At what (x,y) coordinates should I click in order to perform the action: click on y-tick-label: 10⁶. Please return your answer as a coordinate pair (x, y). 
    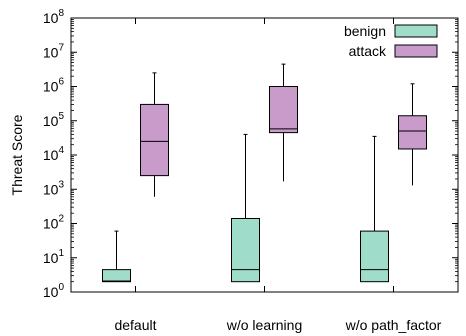
    Looking at the image, I should click on (54, 86).